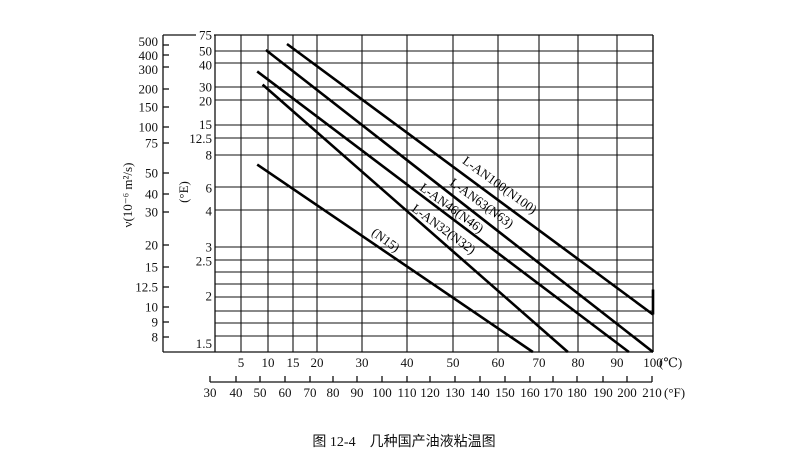 The height and width of the screenshot is (475, 808). Describe the element at coordinates (260, 392) in the screenshot. I see `x-tick-label-fahrenheit: 50` at that location.